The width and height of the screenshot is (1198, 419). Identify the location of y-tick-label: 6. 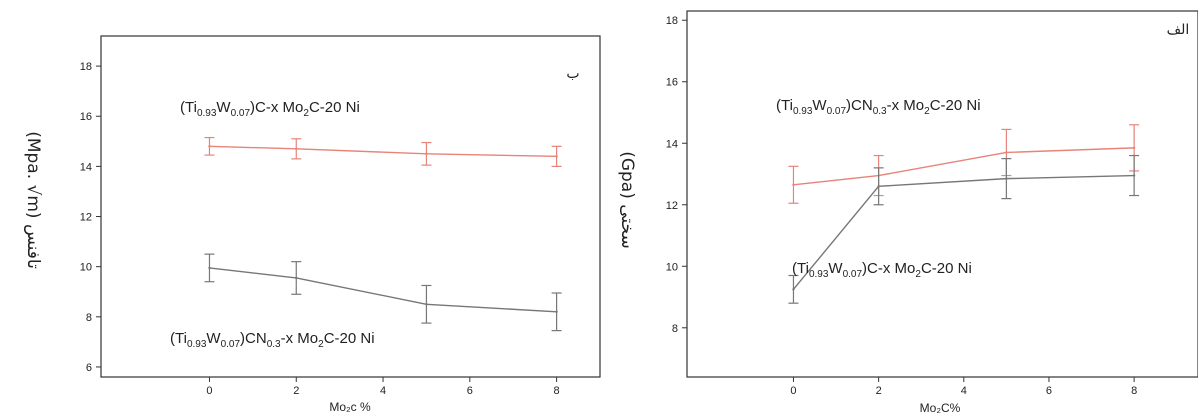
(89, 368).